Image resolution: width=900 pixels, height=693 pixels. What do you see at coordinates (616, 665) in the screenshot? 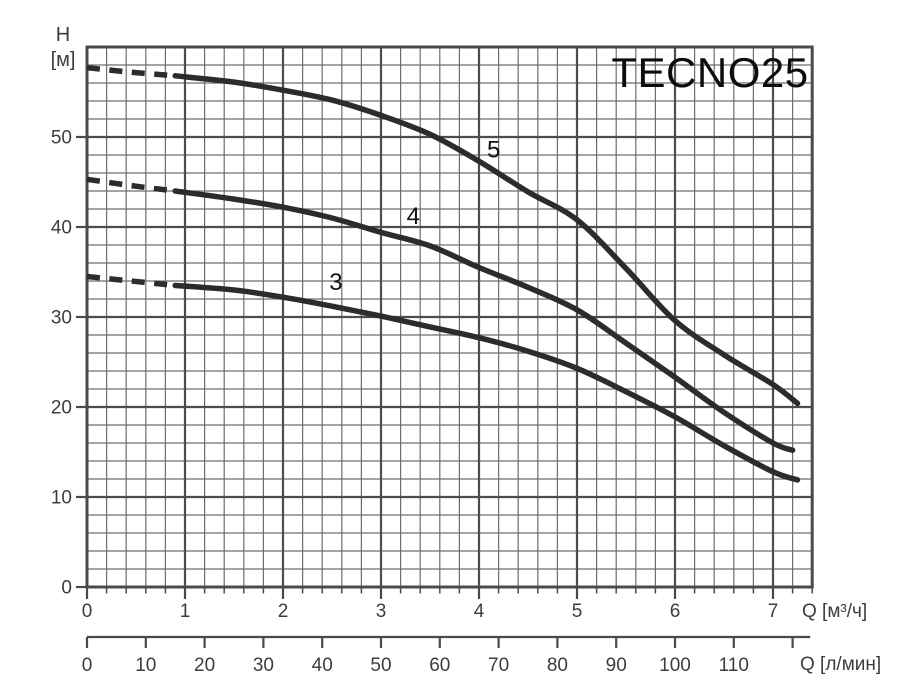
I see `lpm-tick-label: 90` at bounding box center [616, 665].